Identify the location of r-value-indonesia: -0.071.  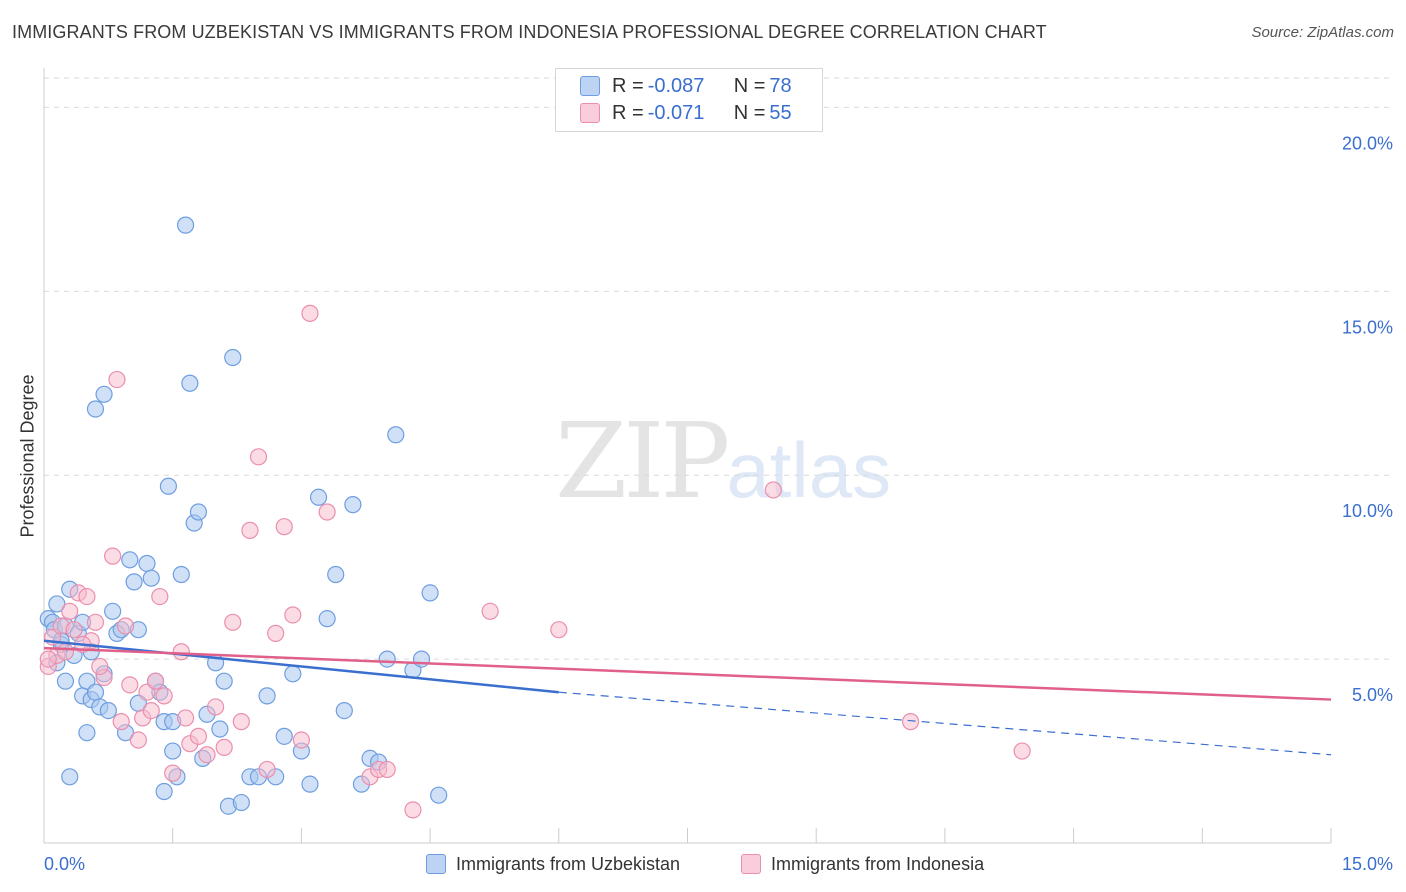
(676, 112).